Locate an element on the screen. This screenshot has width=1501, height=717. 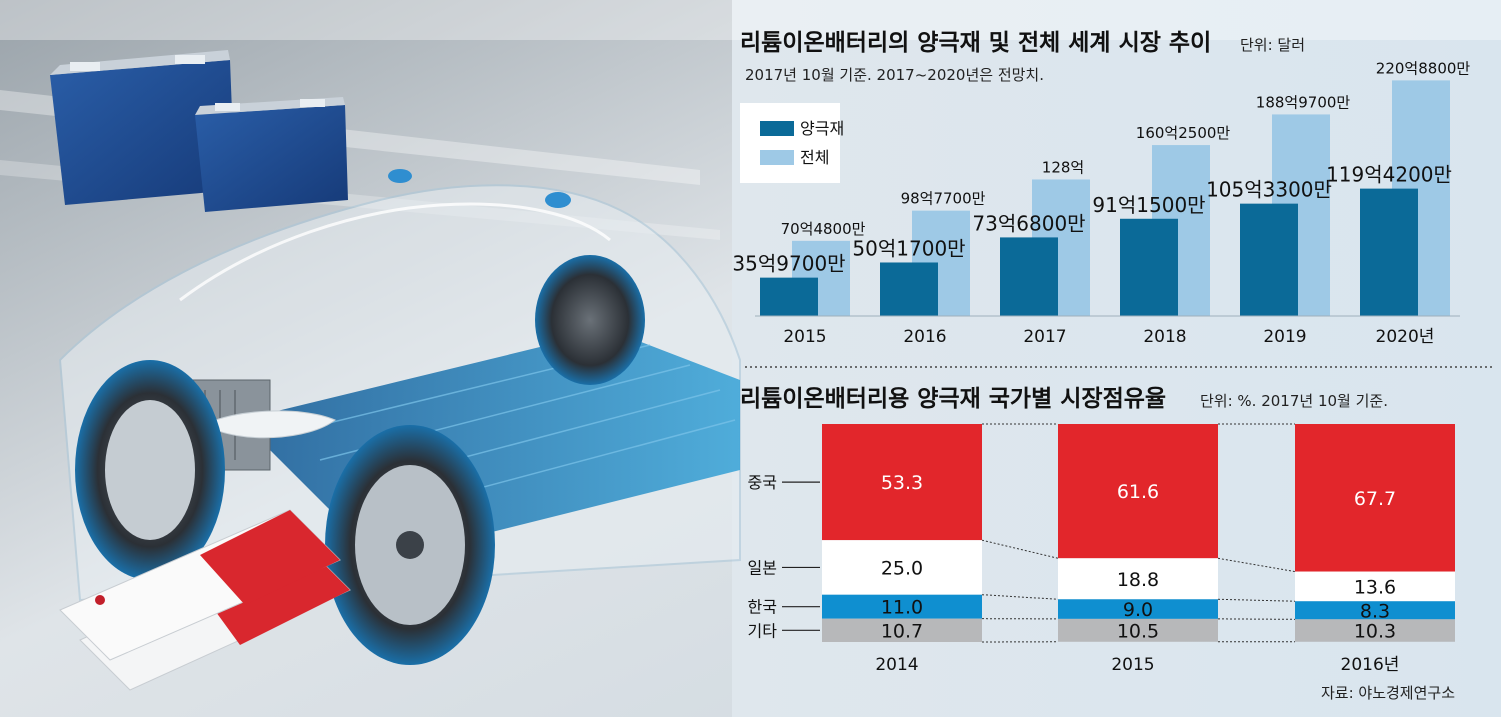
ylabel-한국: 한국 is located at coordinates (762, 607).